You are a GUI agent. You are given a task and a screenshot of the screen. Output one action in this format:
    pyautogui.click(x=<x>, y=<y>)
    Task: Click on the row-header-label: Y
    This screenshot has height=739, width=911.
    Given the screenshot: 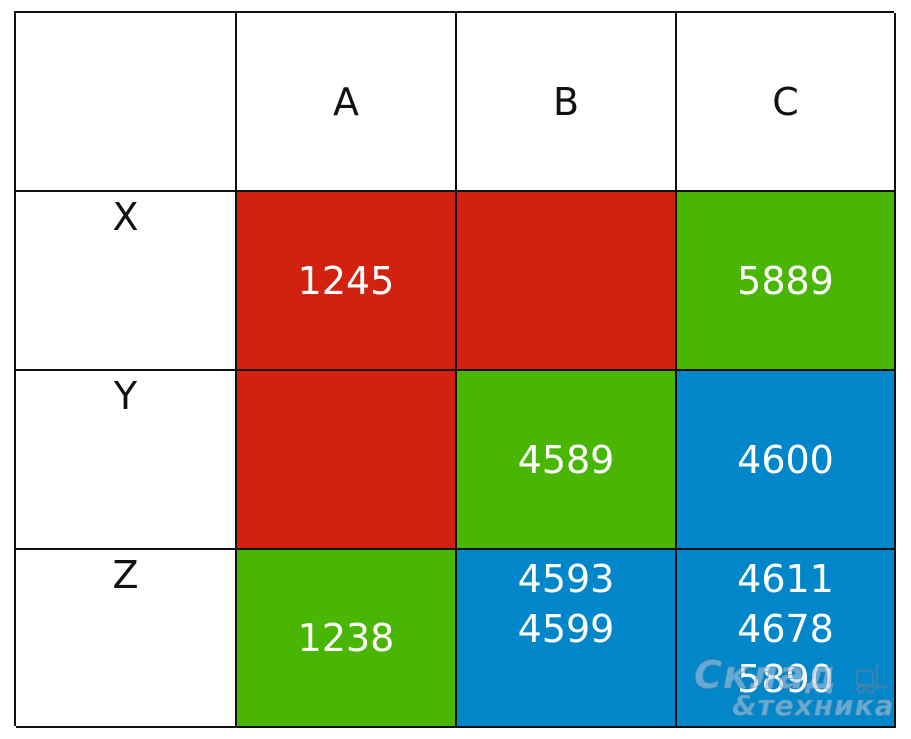 What is the action you would take?
    pyautogui.click(x=125, y=396)
    